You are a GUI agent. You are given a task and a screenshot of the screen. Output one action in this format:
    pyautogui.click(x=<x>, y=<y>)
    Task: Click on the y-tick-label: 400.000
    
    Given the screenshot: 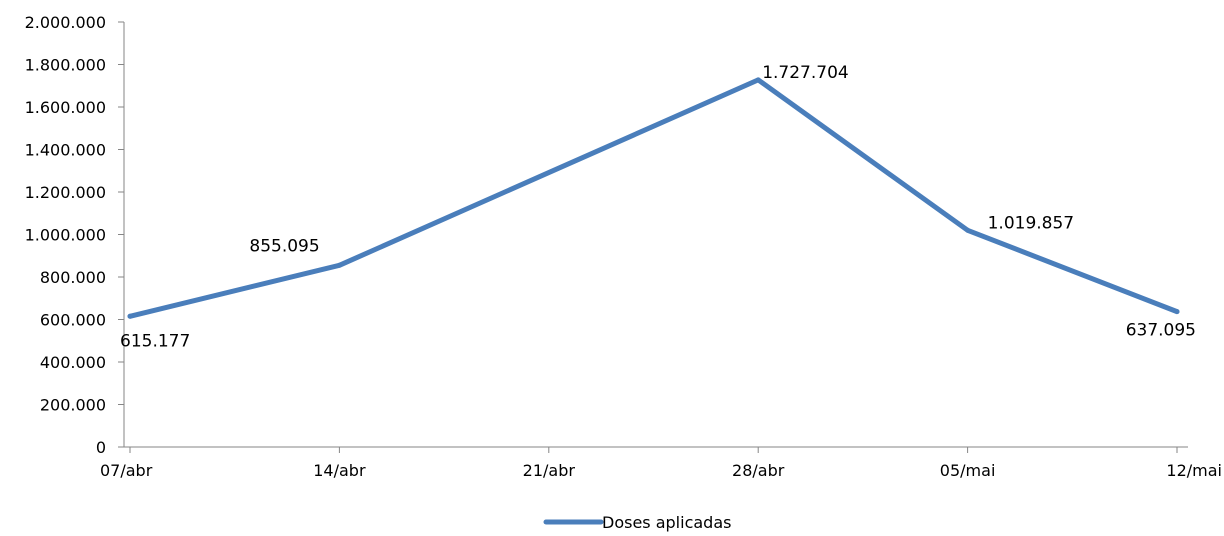 What is the action you would take?
    pyautogui.click(x=73, y=362)
    